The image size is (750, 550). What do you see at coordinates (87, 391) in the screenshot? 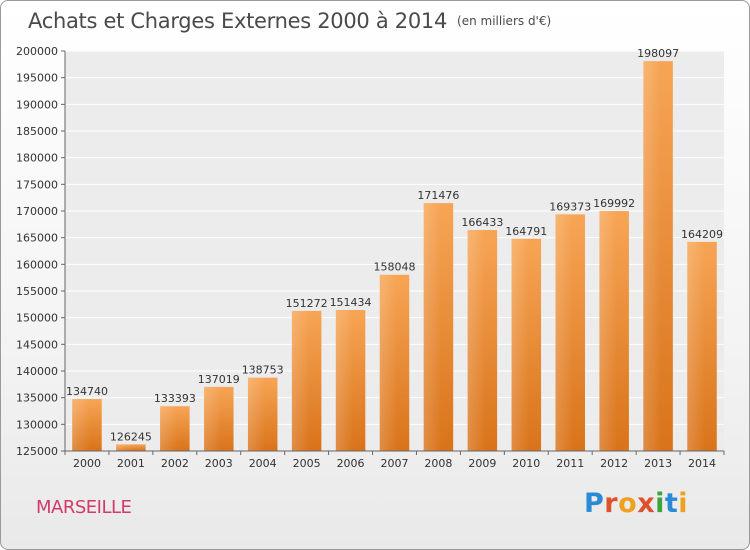
I see `data-label: 134740` at bounding box center [87, 391].